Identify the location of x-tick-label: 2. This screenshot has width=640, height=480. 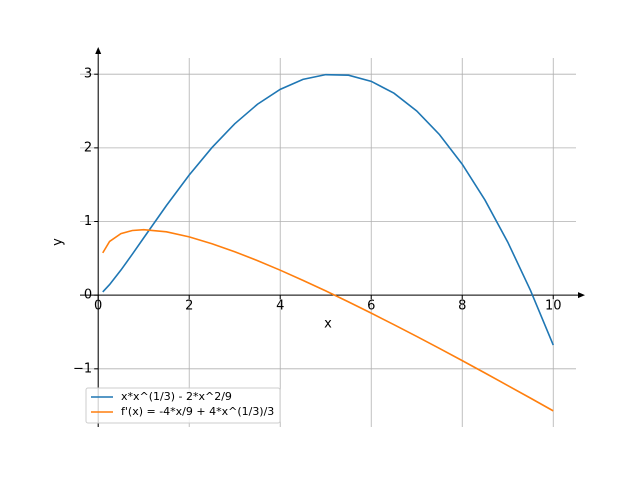
(189, 306).